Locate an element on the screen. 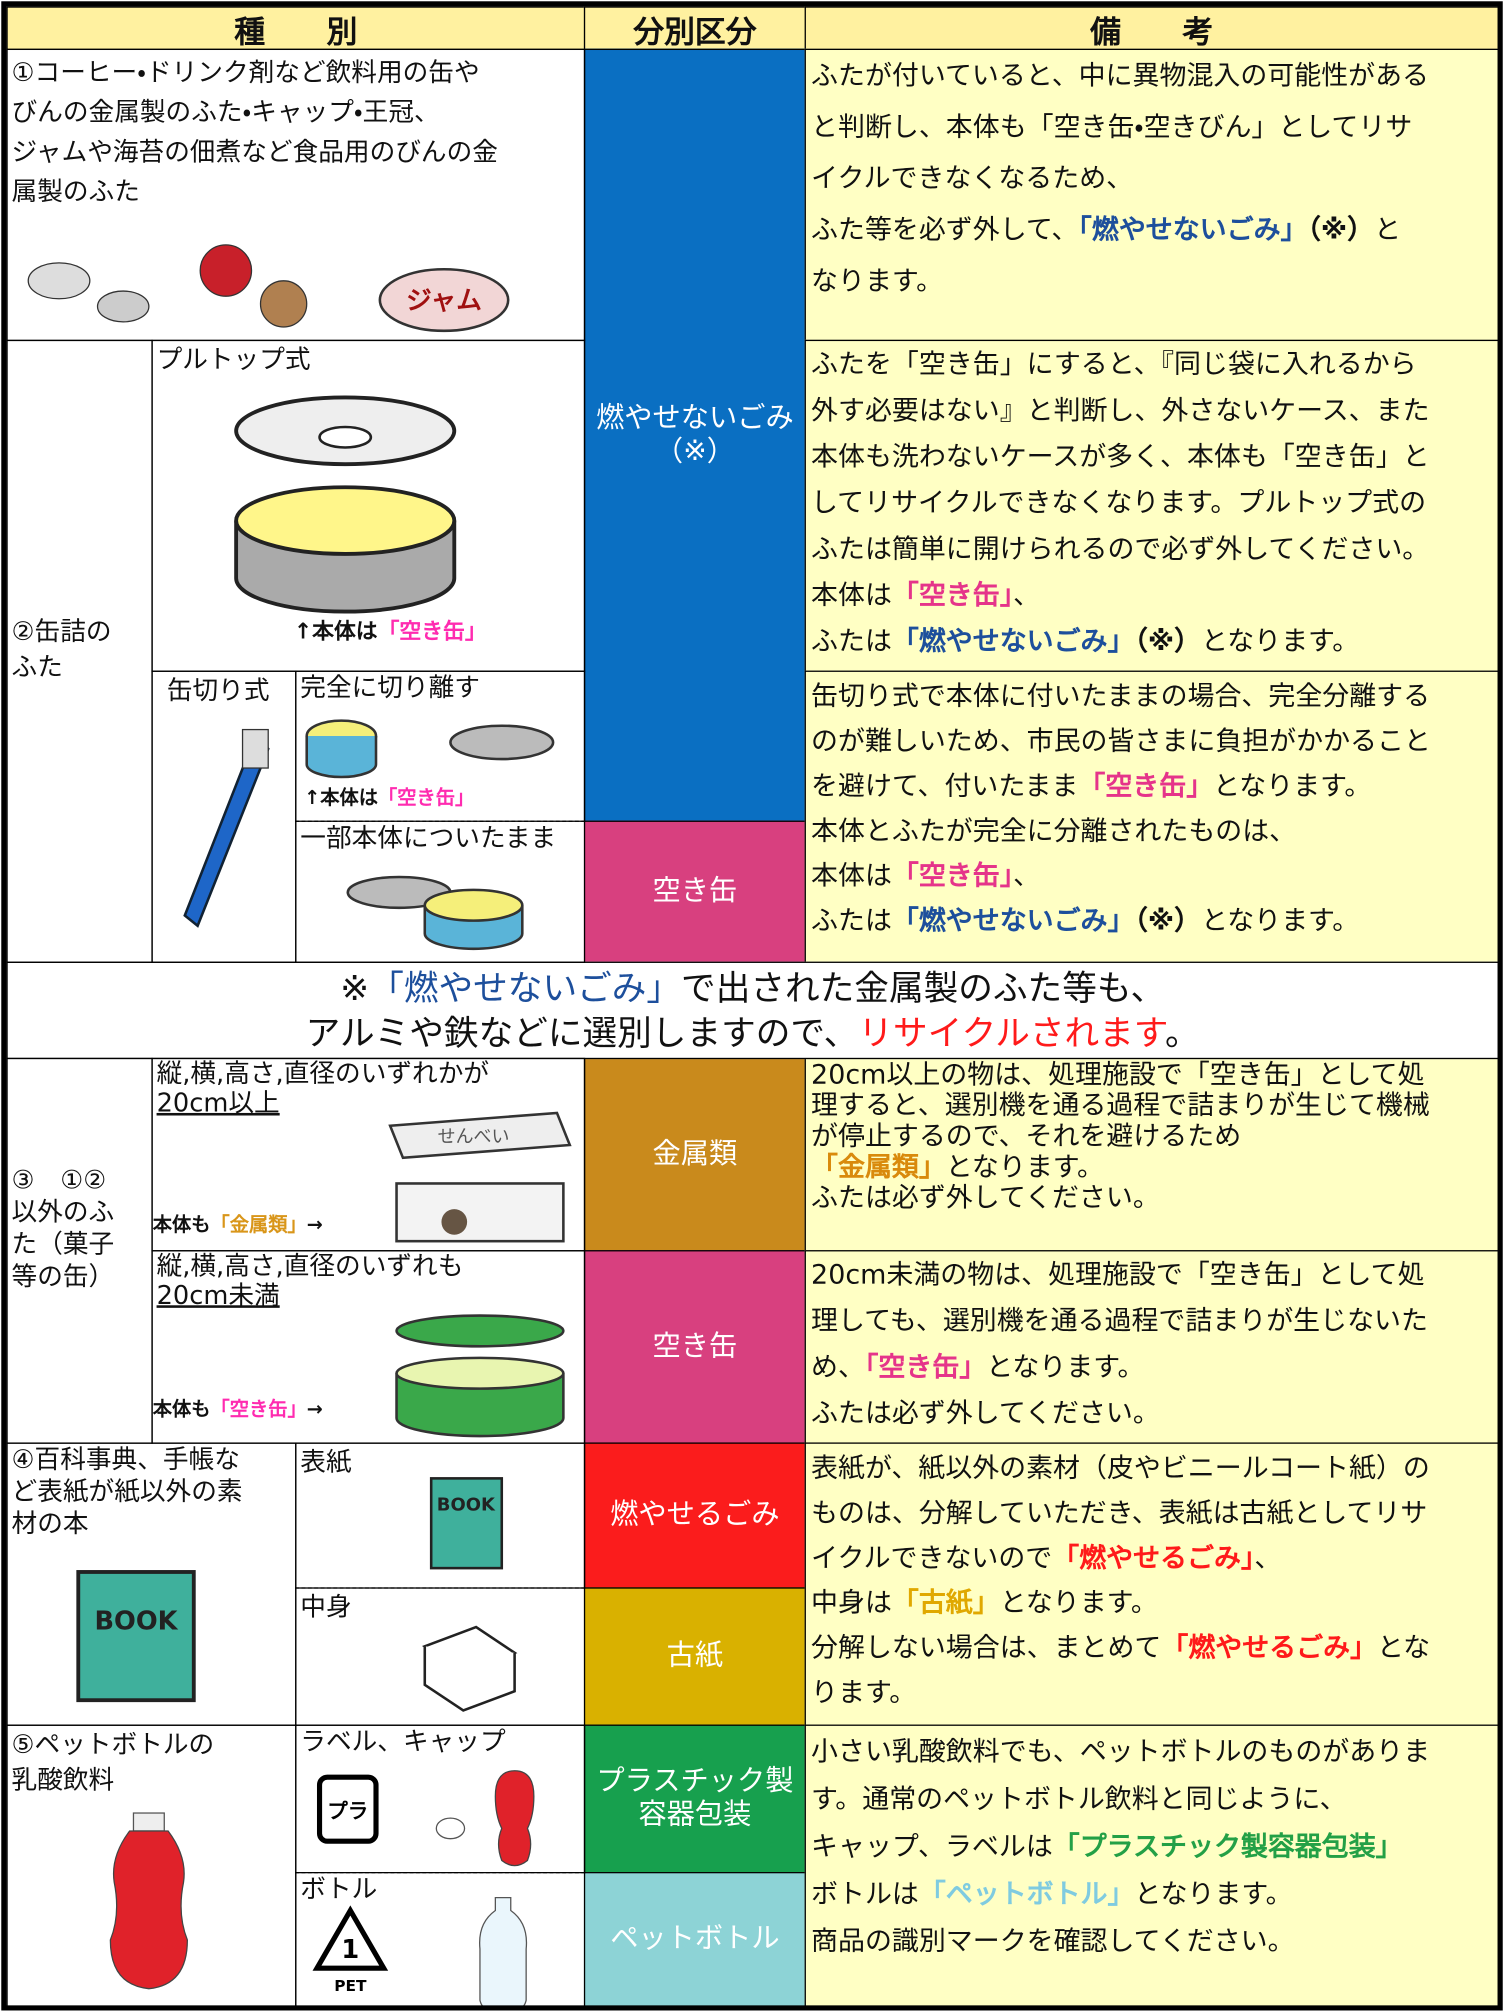  text-line: びんの金属製のふた・キャップ・王冠、 is located at coordinates (296, 112).